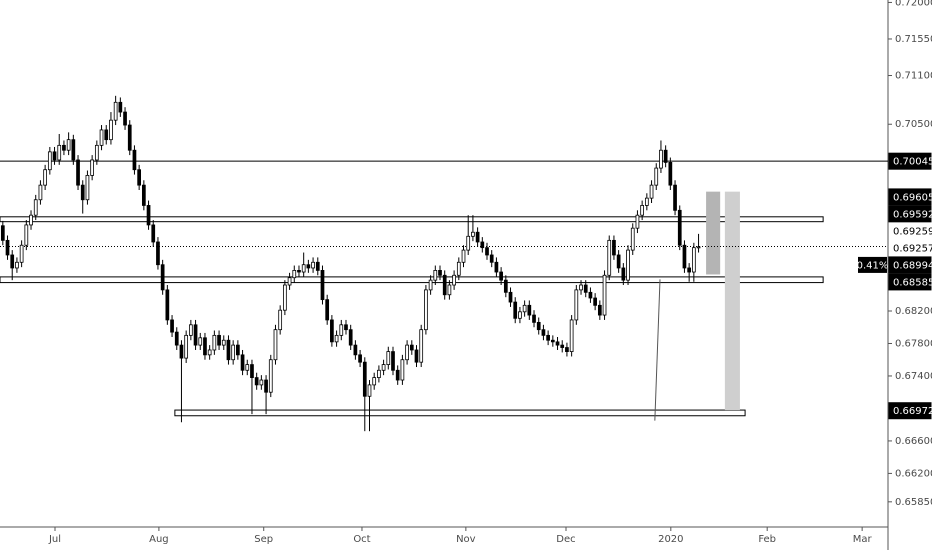 Image resolution: width=932 pixels, height=550 pixels. I want to click on x-tick-label: Aug, so click(159, 539).